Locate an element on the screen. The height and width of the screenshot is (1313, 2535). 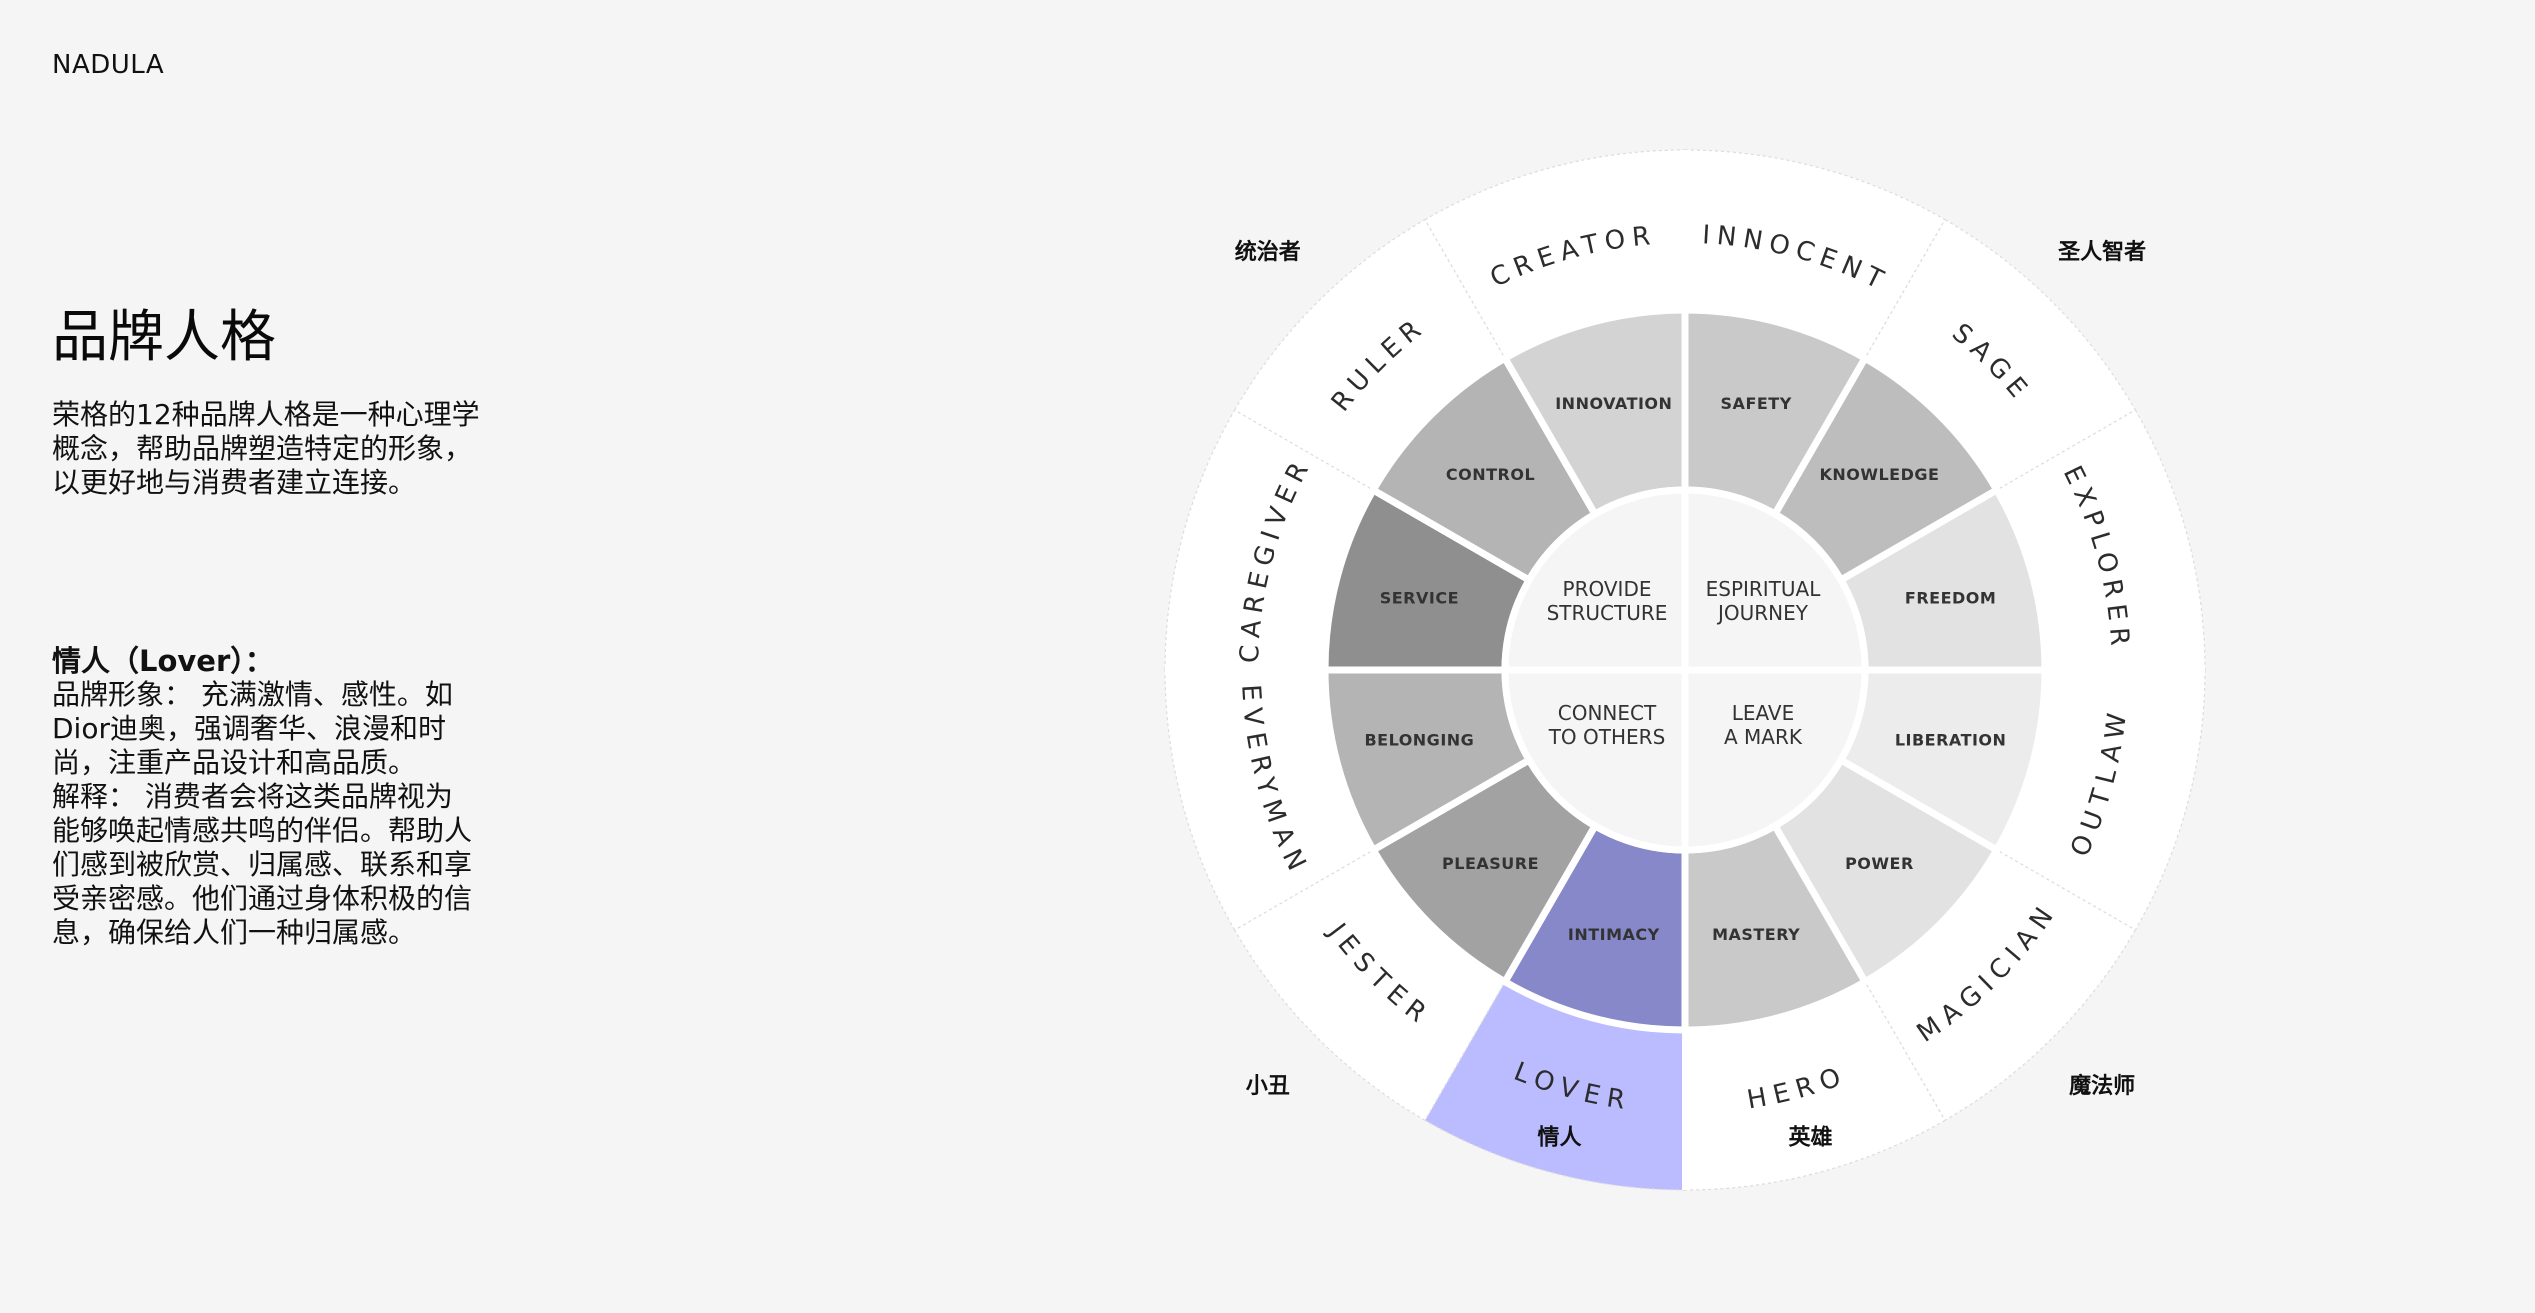
trait-label-mastery: MASTERY is located at coordinates (1756, 934).